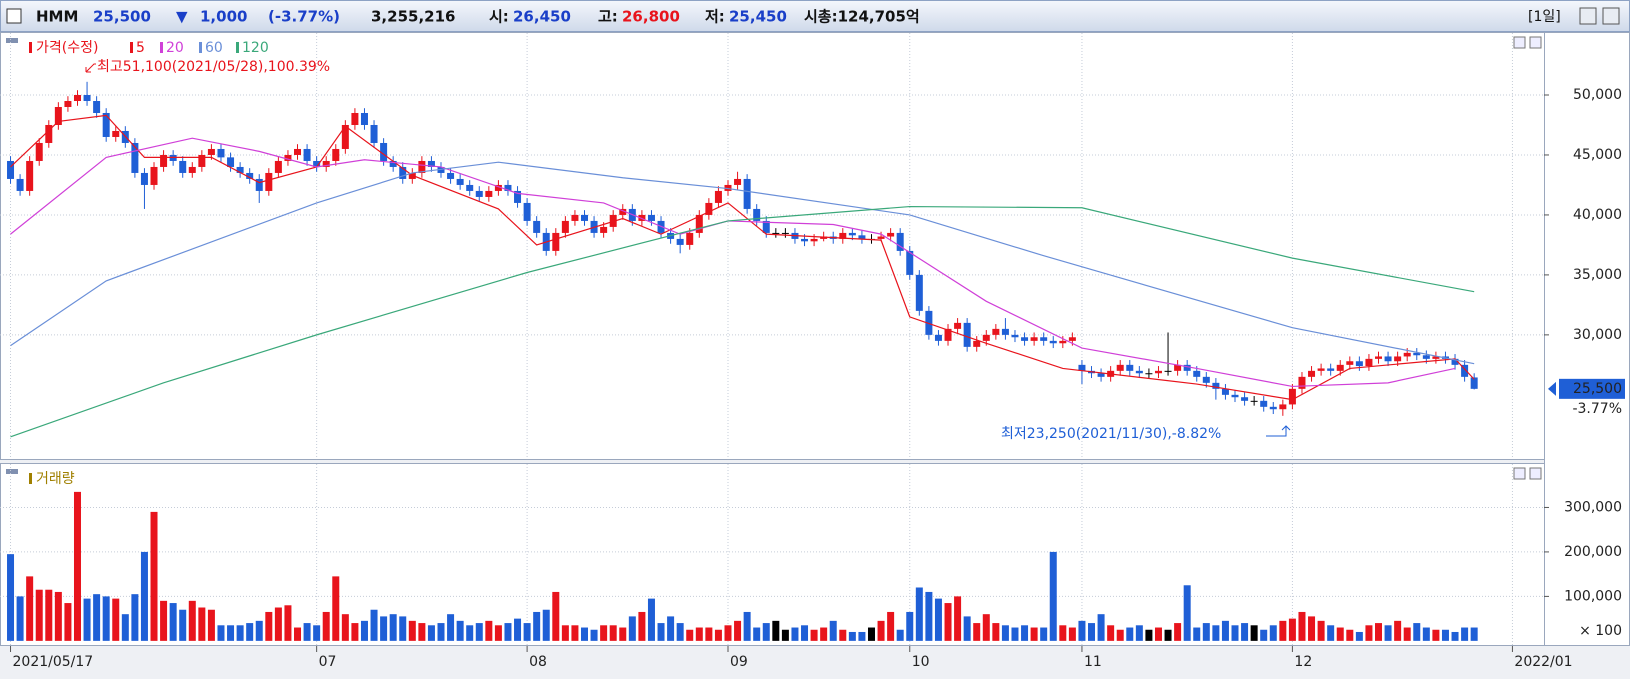 The width and height of the screenshot is (1630, 679). I want to click on direction: ▼, so click(182, 17).